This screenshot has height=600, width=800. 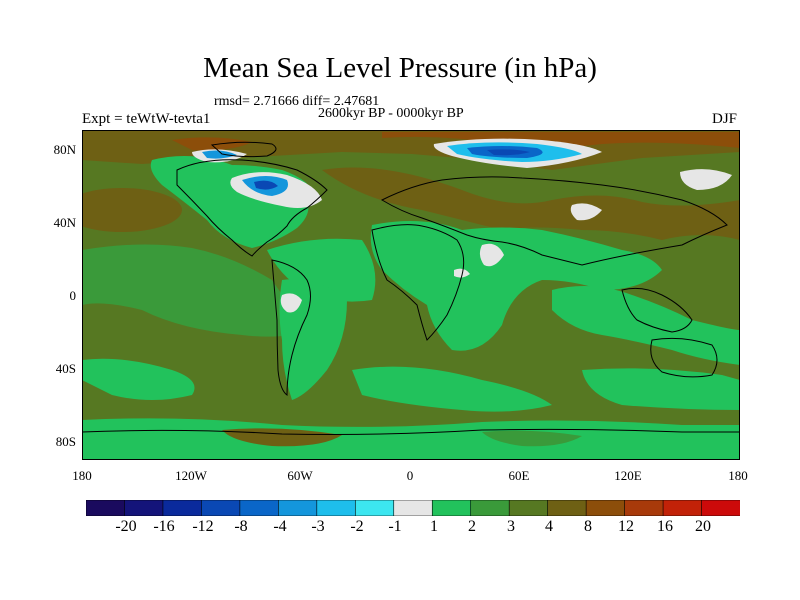 What do you see at coordinates (519, 475) in the screenshot?
I see `lon-label: 60E` at bounding box center [519, 475].